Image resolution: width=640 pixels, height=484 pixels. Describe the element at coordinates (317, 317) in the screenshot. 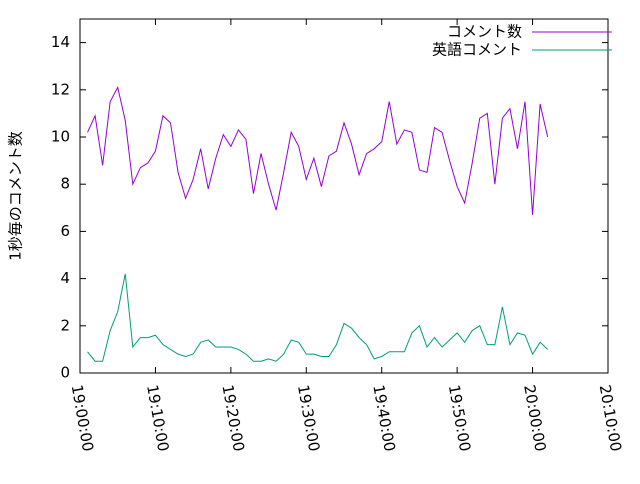

I see `series-line` at that location.